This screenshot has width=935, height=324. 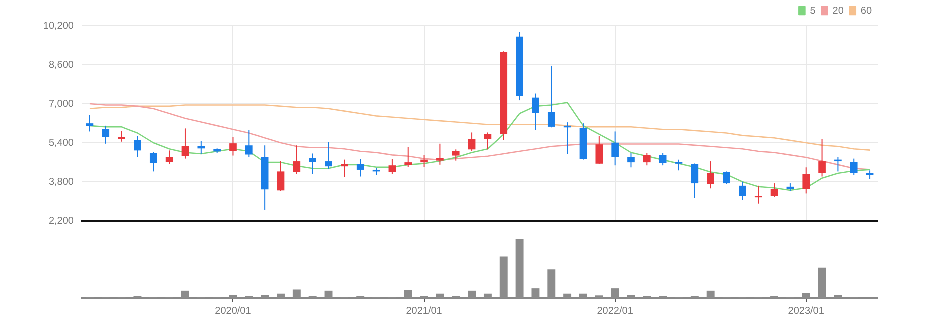 I want to click on y-tick-label: 10,200, so click(x=58, y=26).